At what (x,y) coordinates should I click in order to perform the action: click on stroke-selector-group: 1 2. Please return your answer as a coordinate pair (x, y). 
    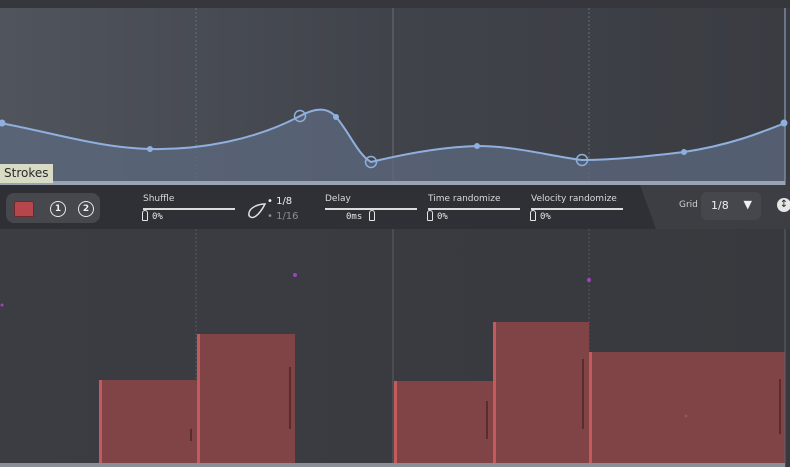
    Looking at the image, I should click on (53, 208).